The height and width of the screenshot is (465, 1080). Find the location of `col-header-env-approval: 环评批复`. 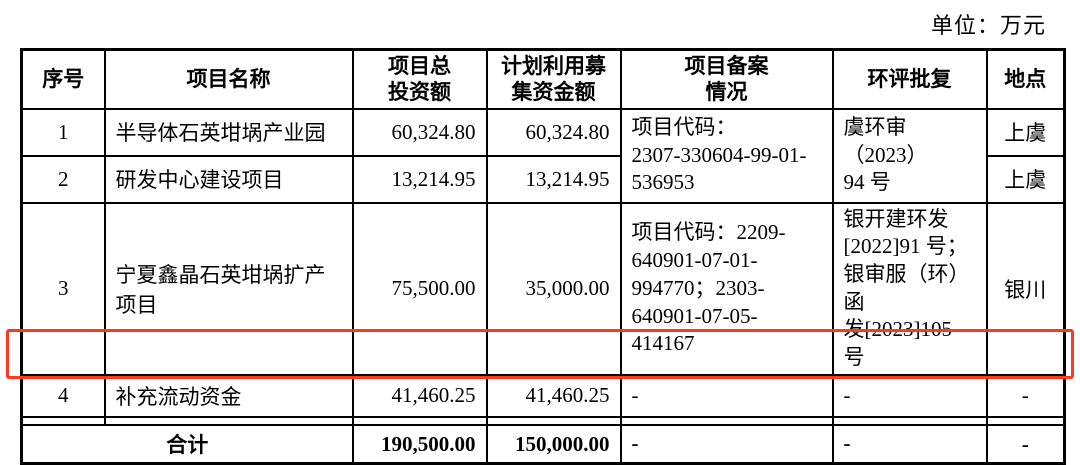

col-header-env-approval: 环评批复 is located at coordinates (909, 79).